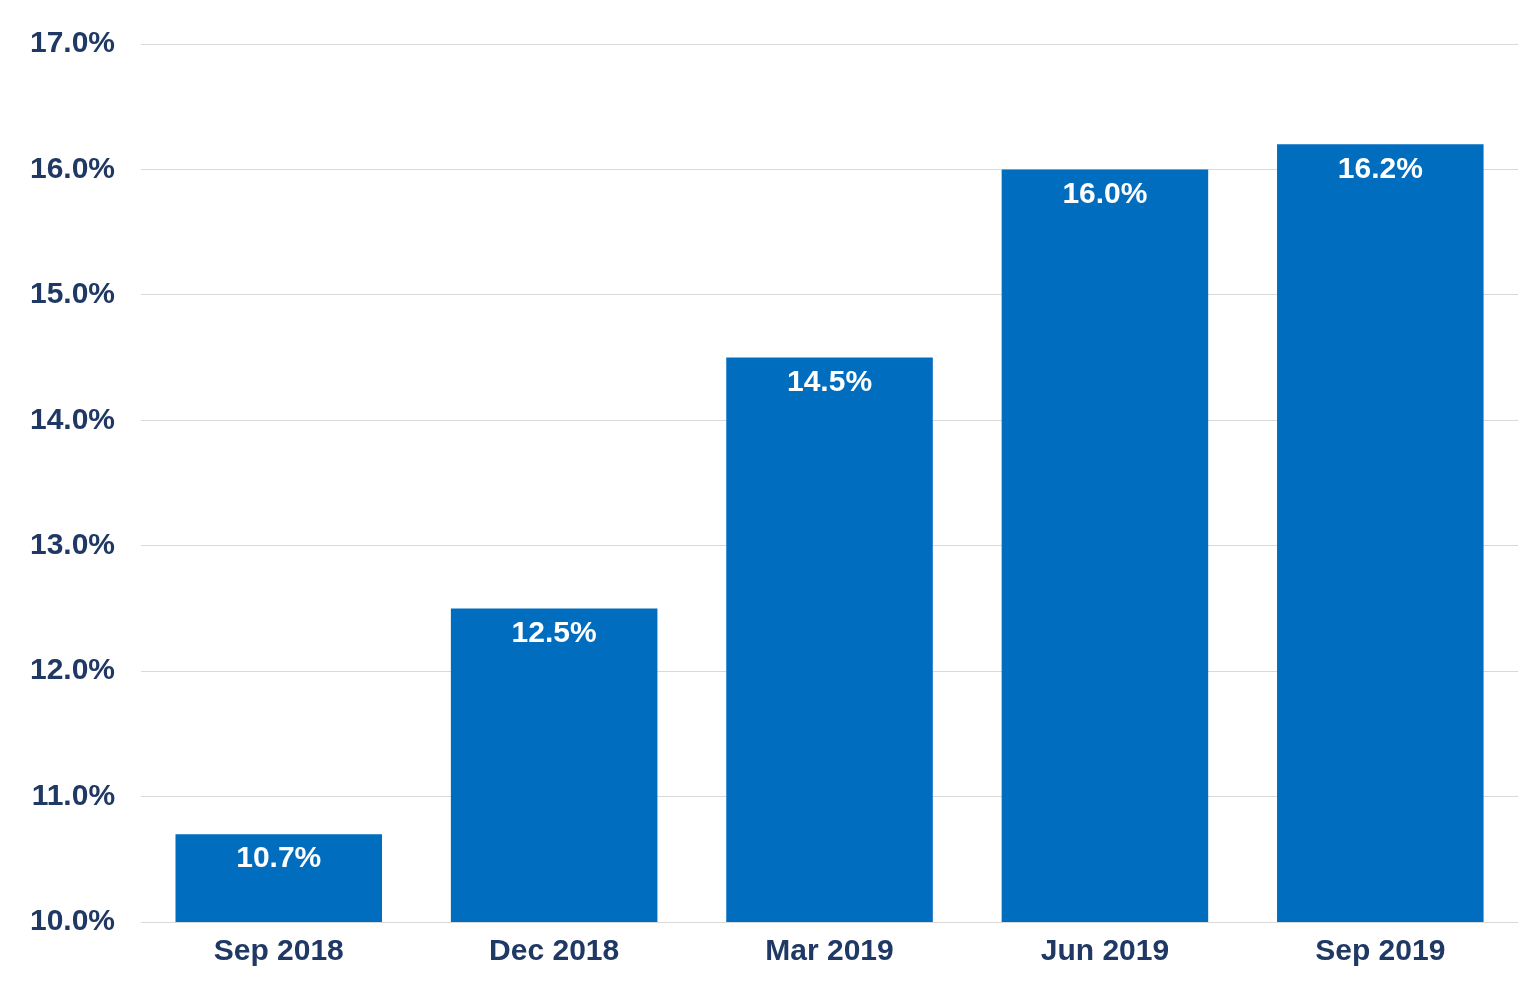 Image resolution: width=1518 pixels, height=986 pixels. I want to click on y-tick-label: 10.0%, so click(72, 920).